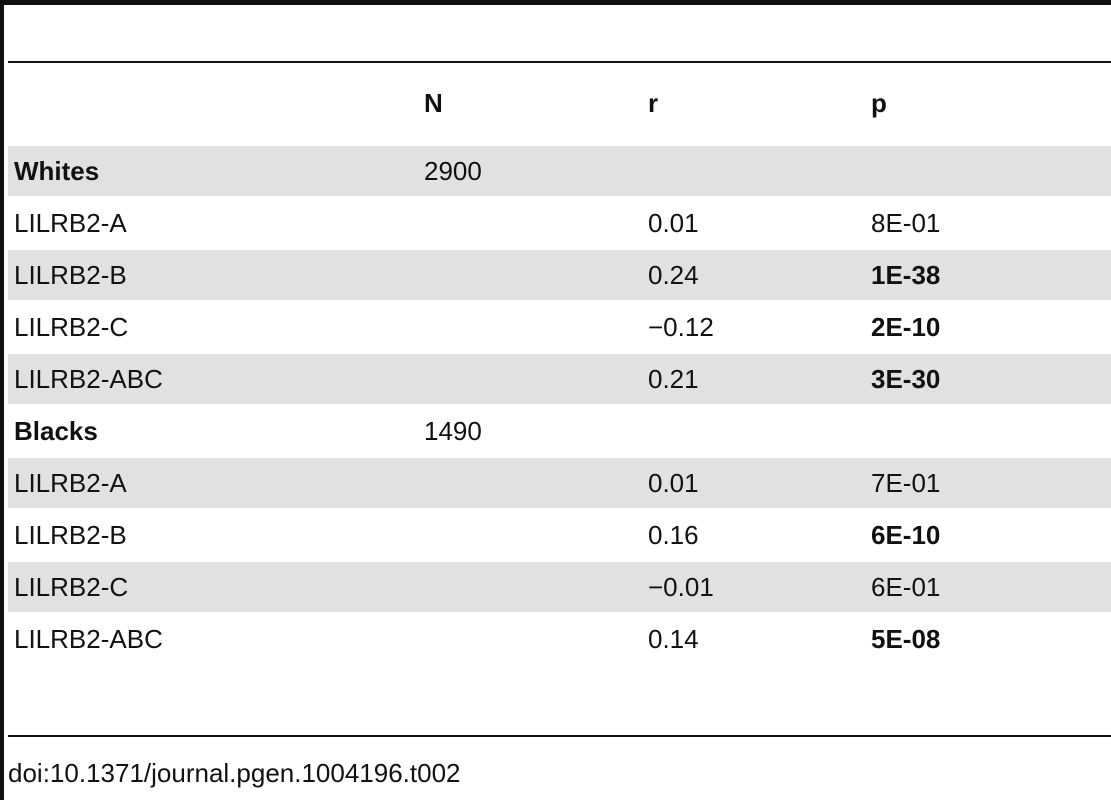  I want to click on row-r-cell: 0.14, so click(673, 638).